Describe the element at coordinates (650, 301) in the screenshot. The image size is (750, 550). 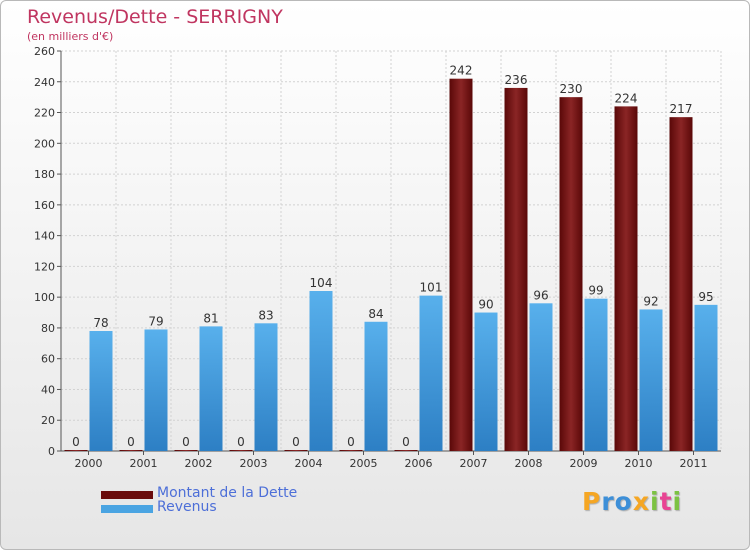
I see `data-label: 92` at that location.